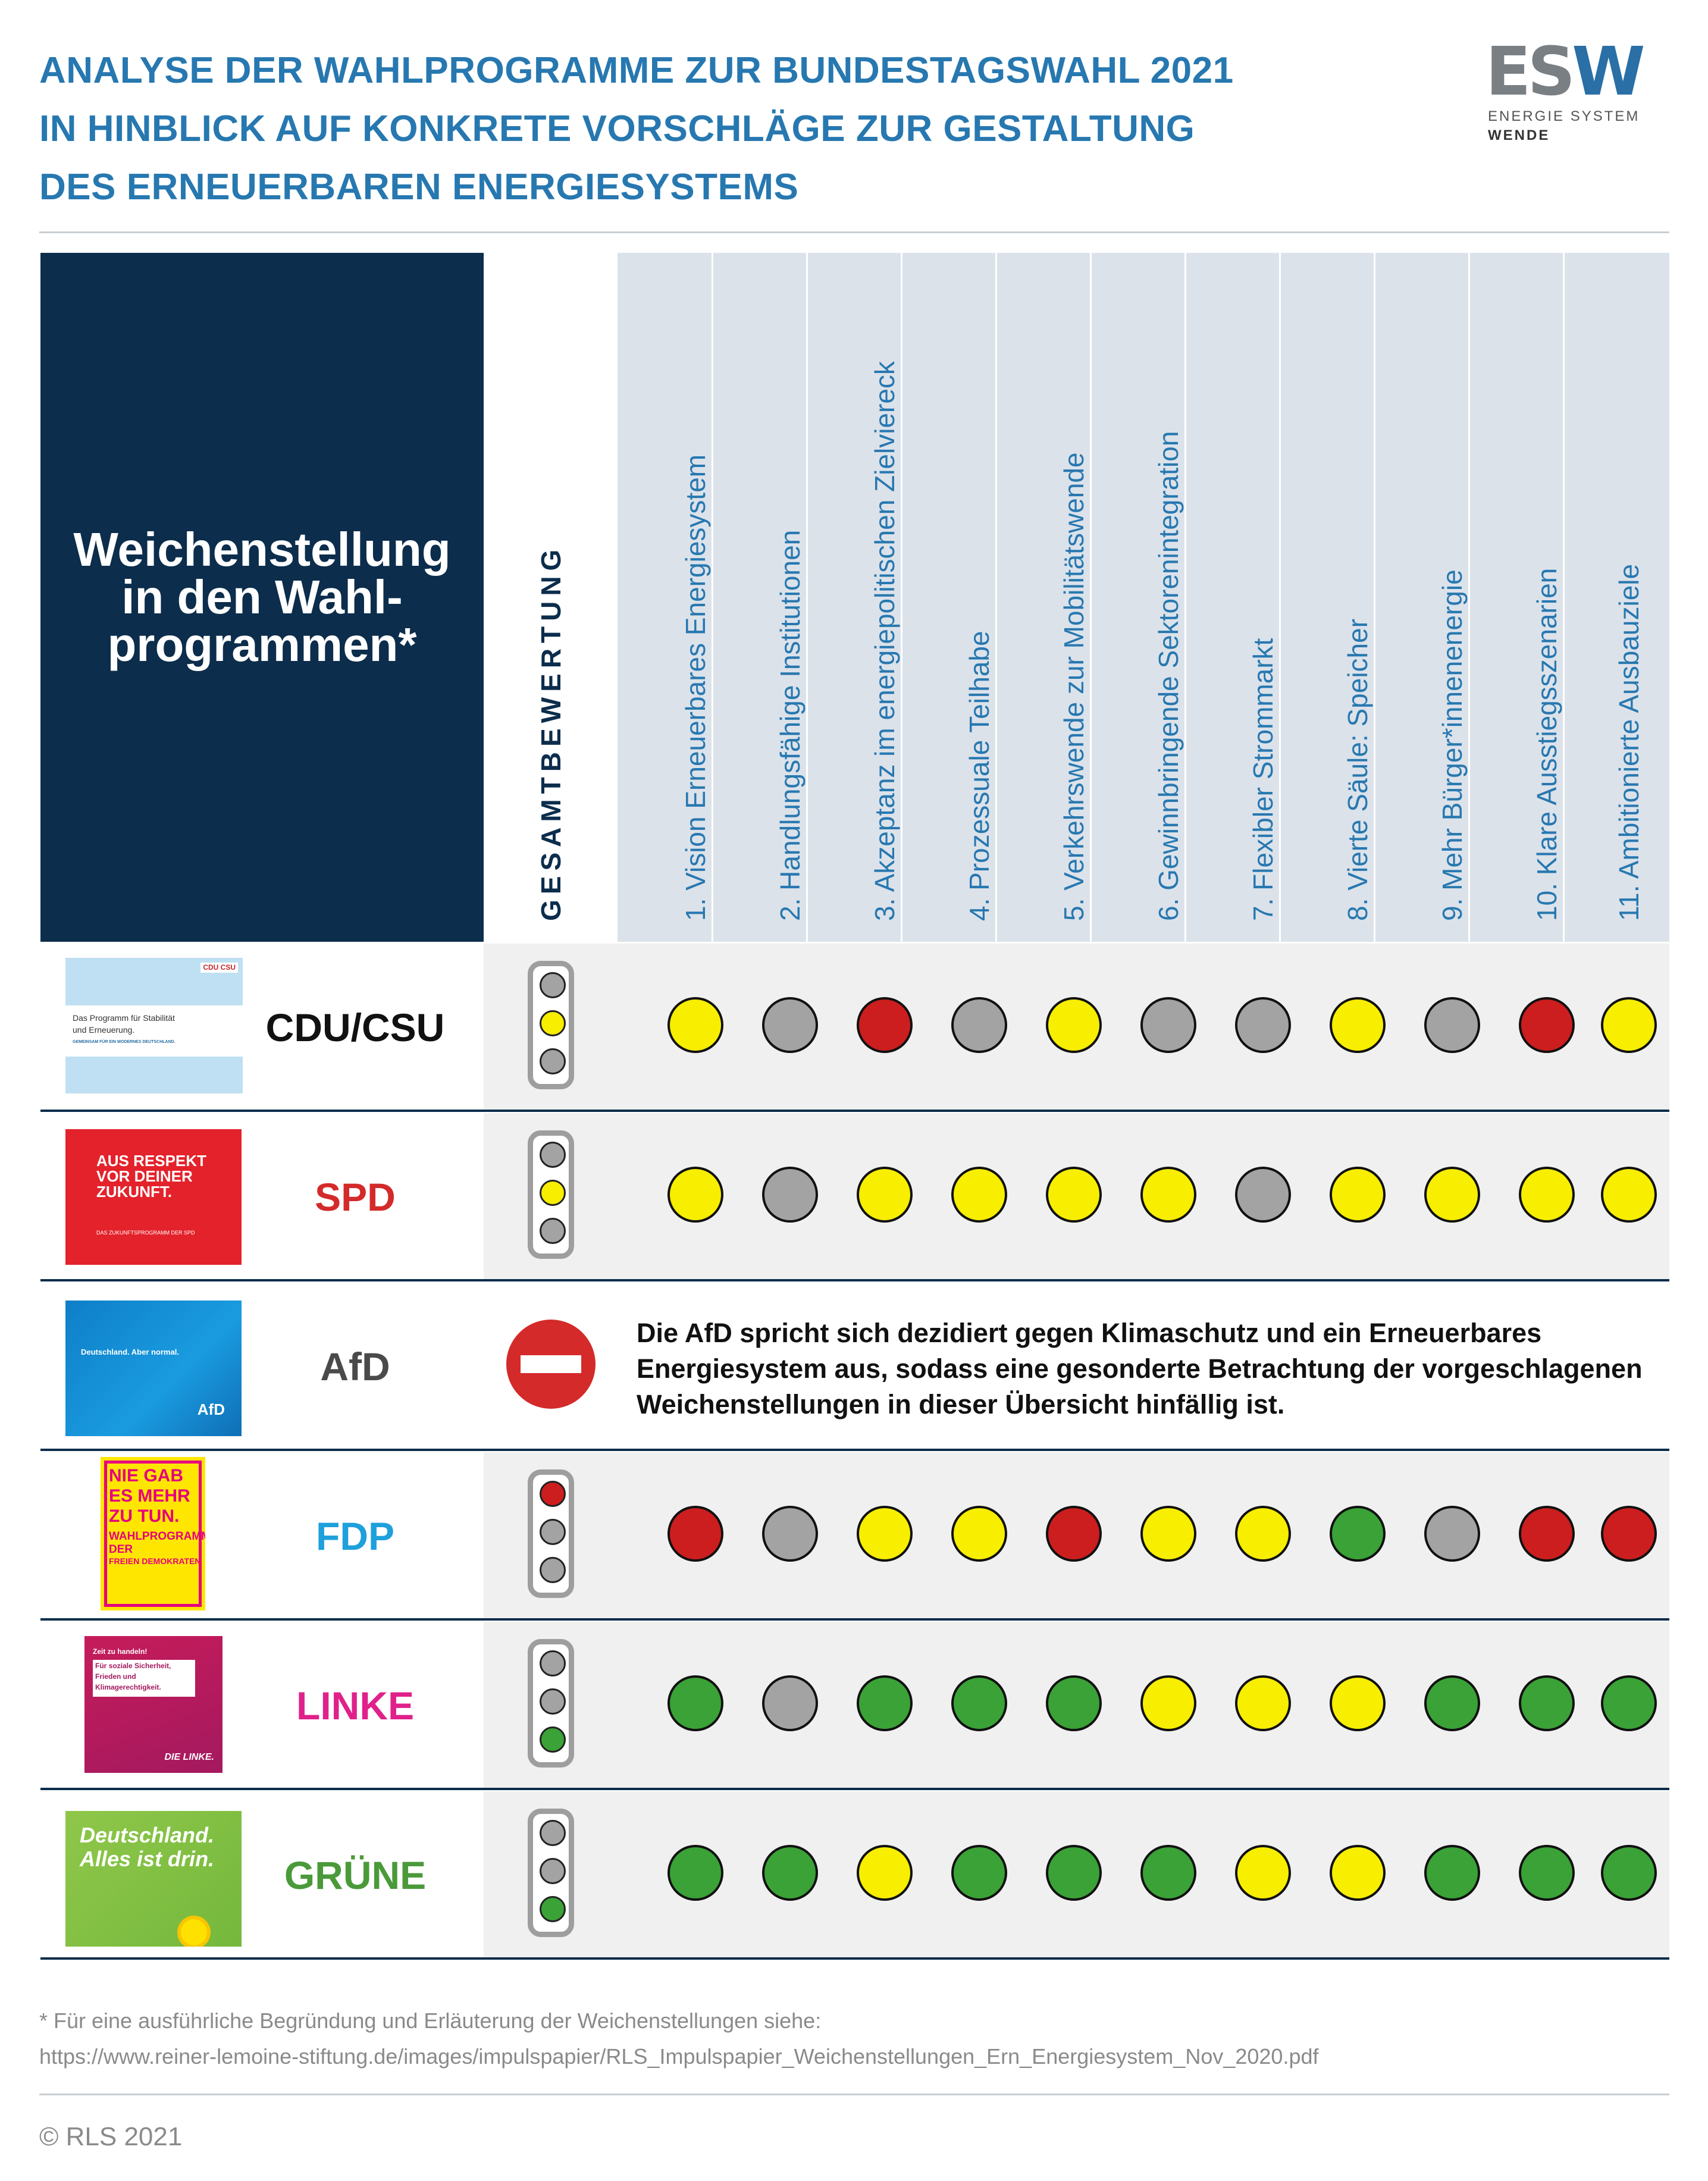  What do you see at coordinates (355, 1027) in the screenshot?
I see `party-name: CDU/CSU` at bounding box center [355, 1027].